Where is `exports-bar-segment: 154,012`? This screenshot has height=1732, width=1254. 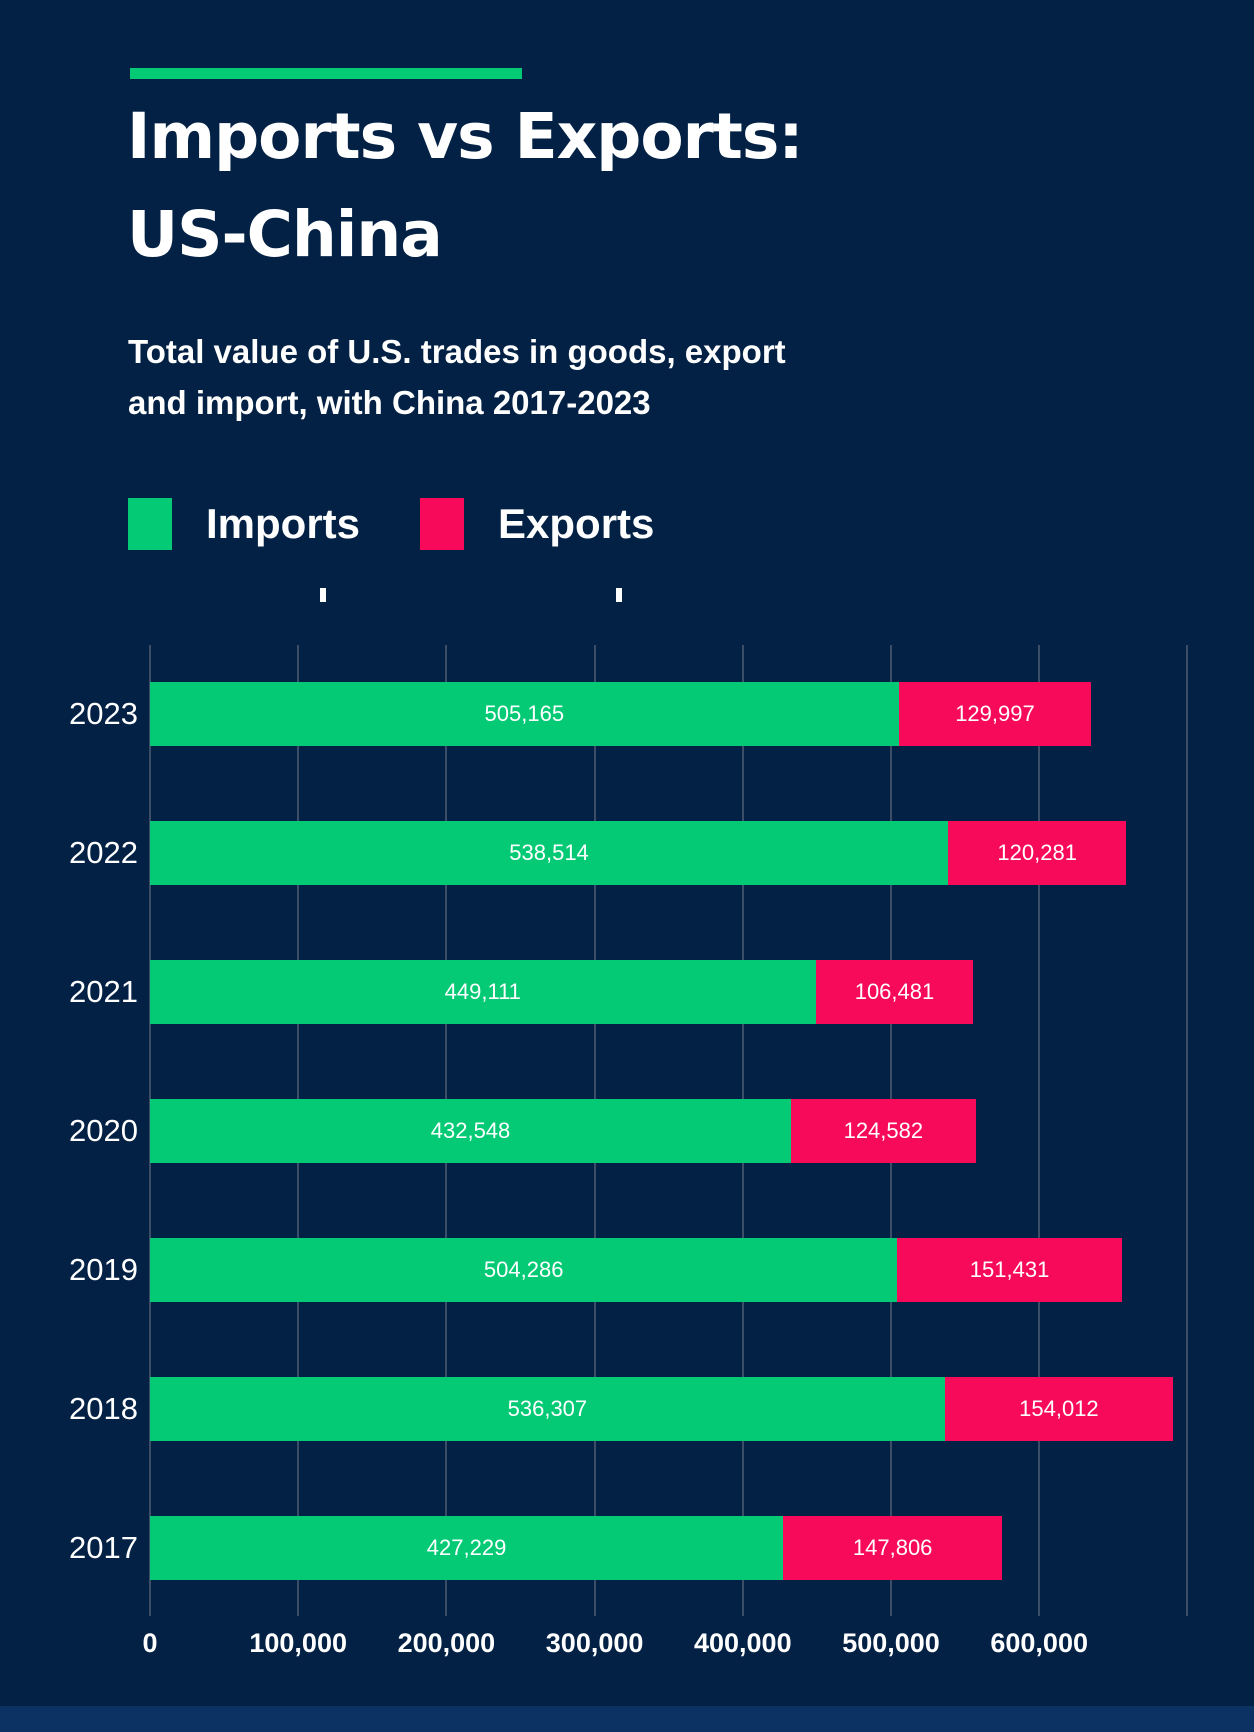 exports-bar-segment: 154,012 is located at coordinates (1059, 1409).